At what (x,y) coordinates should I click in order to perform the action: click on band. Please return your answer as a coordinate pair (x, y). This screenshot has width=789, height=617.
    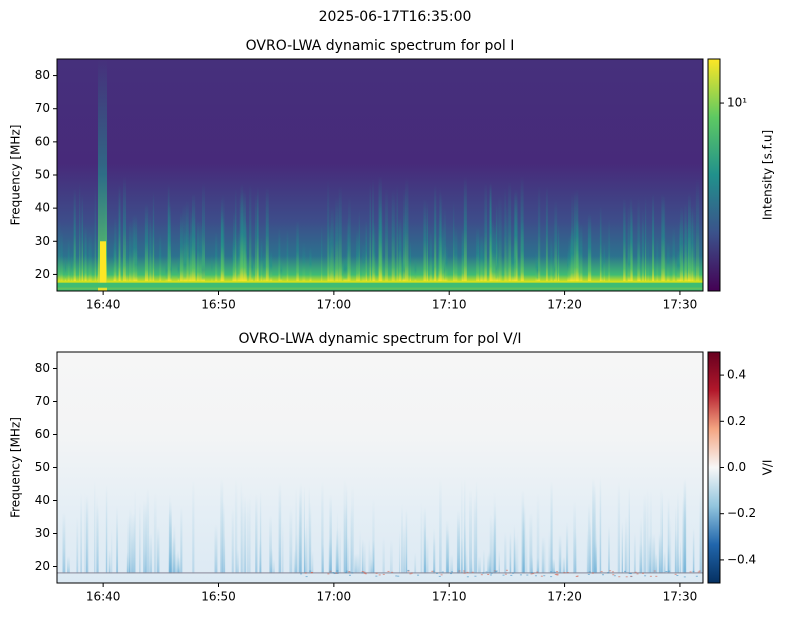
    Looking at the image, I should click on (380, 285).